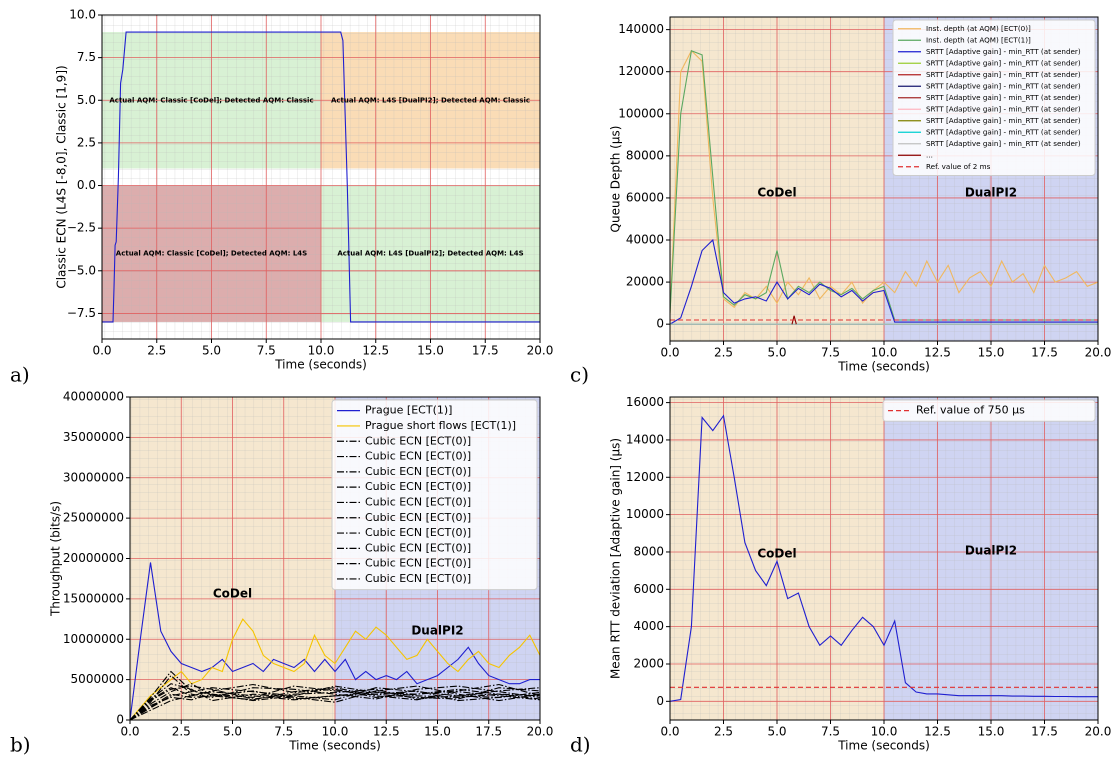 The width and height of the screenshot is (1120, 764). What do you see at coordinates (86, 57) in the screenshot?
I see `y-tick-label: 7.5` at bounding box center [86, 57].